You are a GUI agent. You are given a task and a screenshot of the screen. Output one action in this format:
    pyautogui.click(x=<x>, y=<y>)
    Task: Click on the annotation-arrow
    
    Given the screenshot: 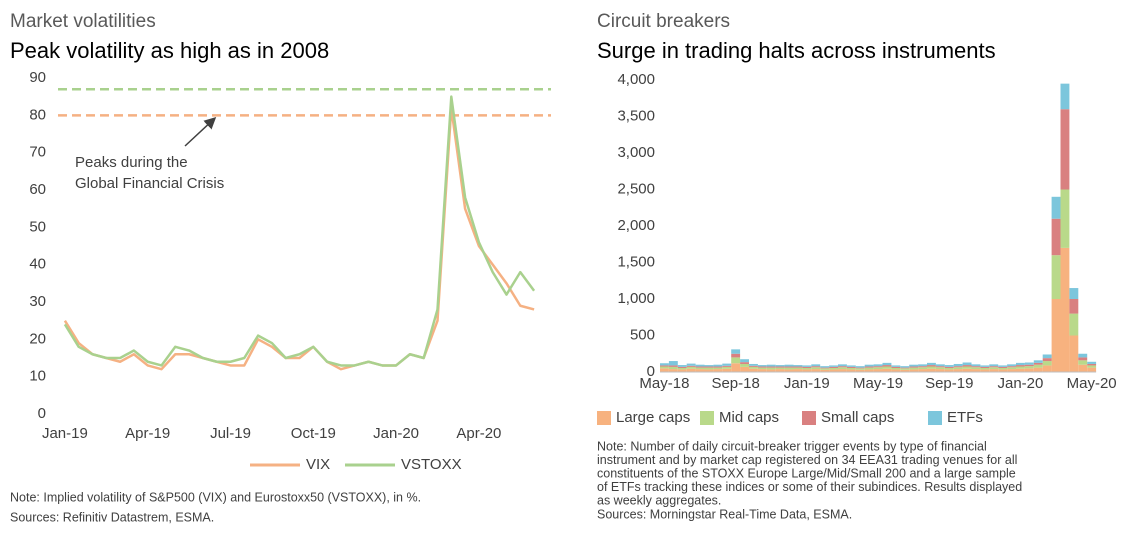 What is the action you would take?
    pyautogui.click(x=200, y=131)
    